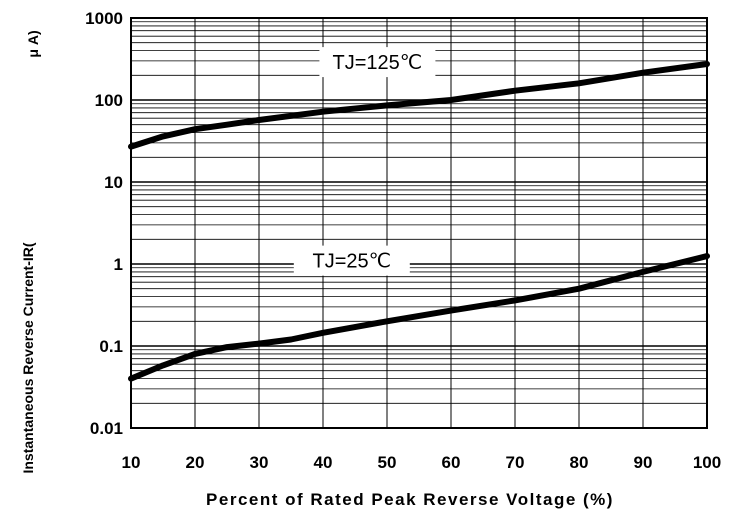  I want to click on y-tick-label: 0.01, so click(106, 428).